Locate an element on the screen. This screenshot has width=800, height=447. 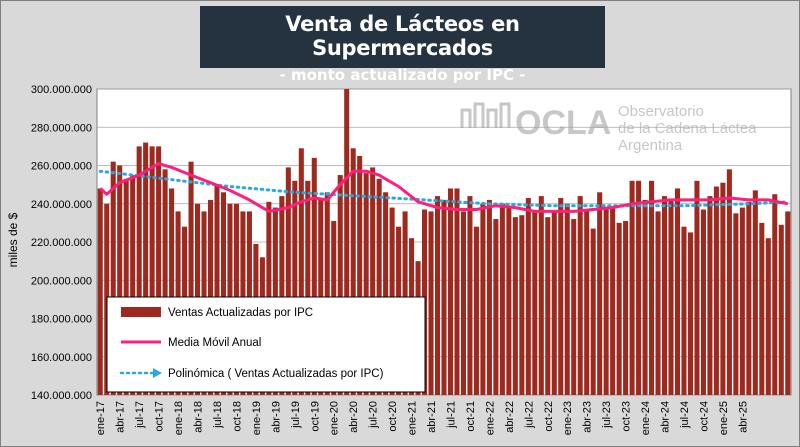
logo-wordmark: OCLA is located at coordinates (563, 123).